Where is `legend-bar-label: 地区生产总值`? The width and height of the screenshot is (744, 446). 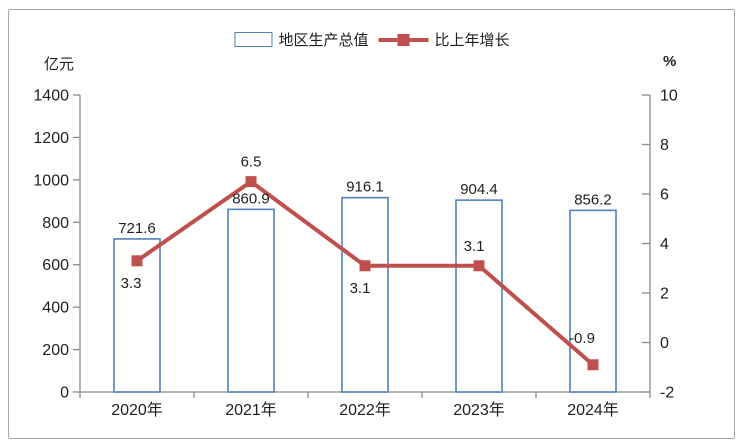 legend-bar-label: 地区生产总值 is located at coordinates (323, 40).